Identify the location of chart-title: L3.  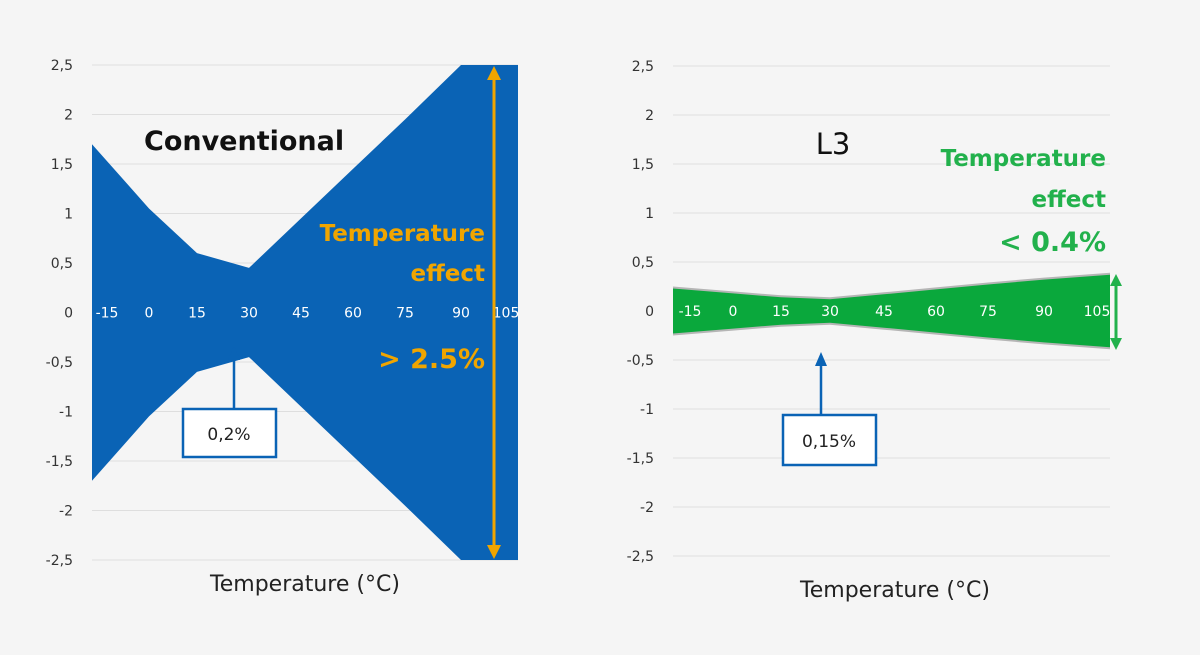
(833, 144).